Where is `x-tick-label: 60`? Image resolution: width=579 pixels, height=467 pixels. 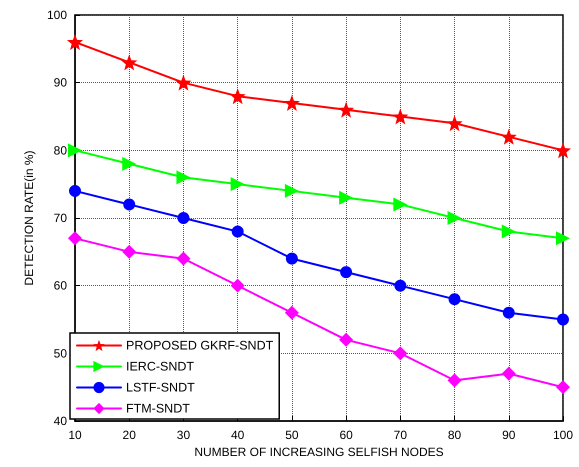
x-tick-label: 60 is located at coordinates (346, 435).